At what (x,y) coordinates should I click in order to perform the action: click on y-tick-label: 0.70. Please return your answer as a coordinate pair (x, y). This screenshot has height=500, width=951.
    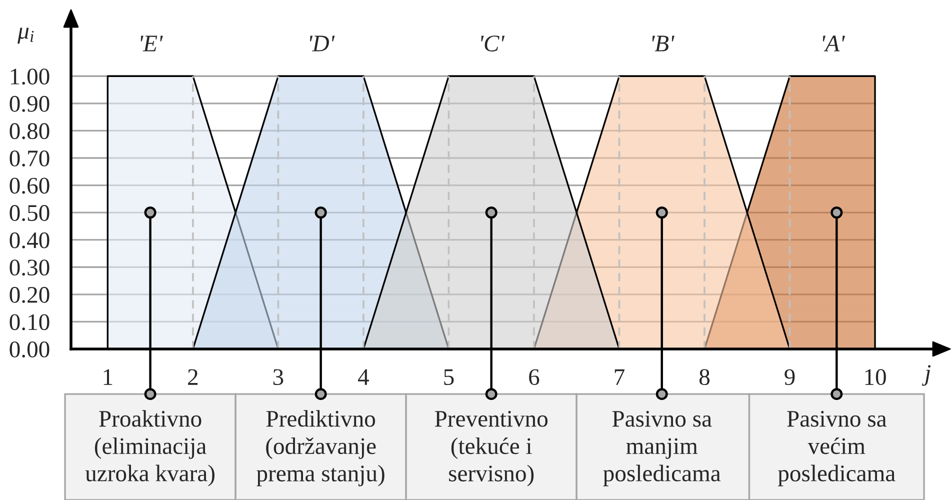
    Looking at the image, I should click on (30, 158).